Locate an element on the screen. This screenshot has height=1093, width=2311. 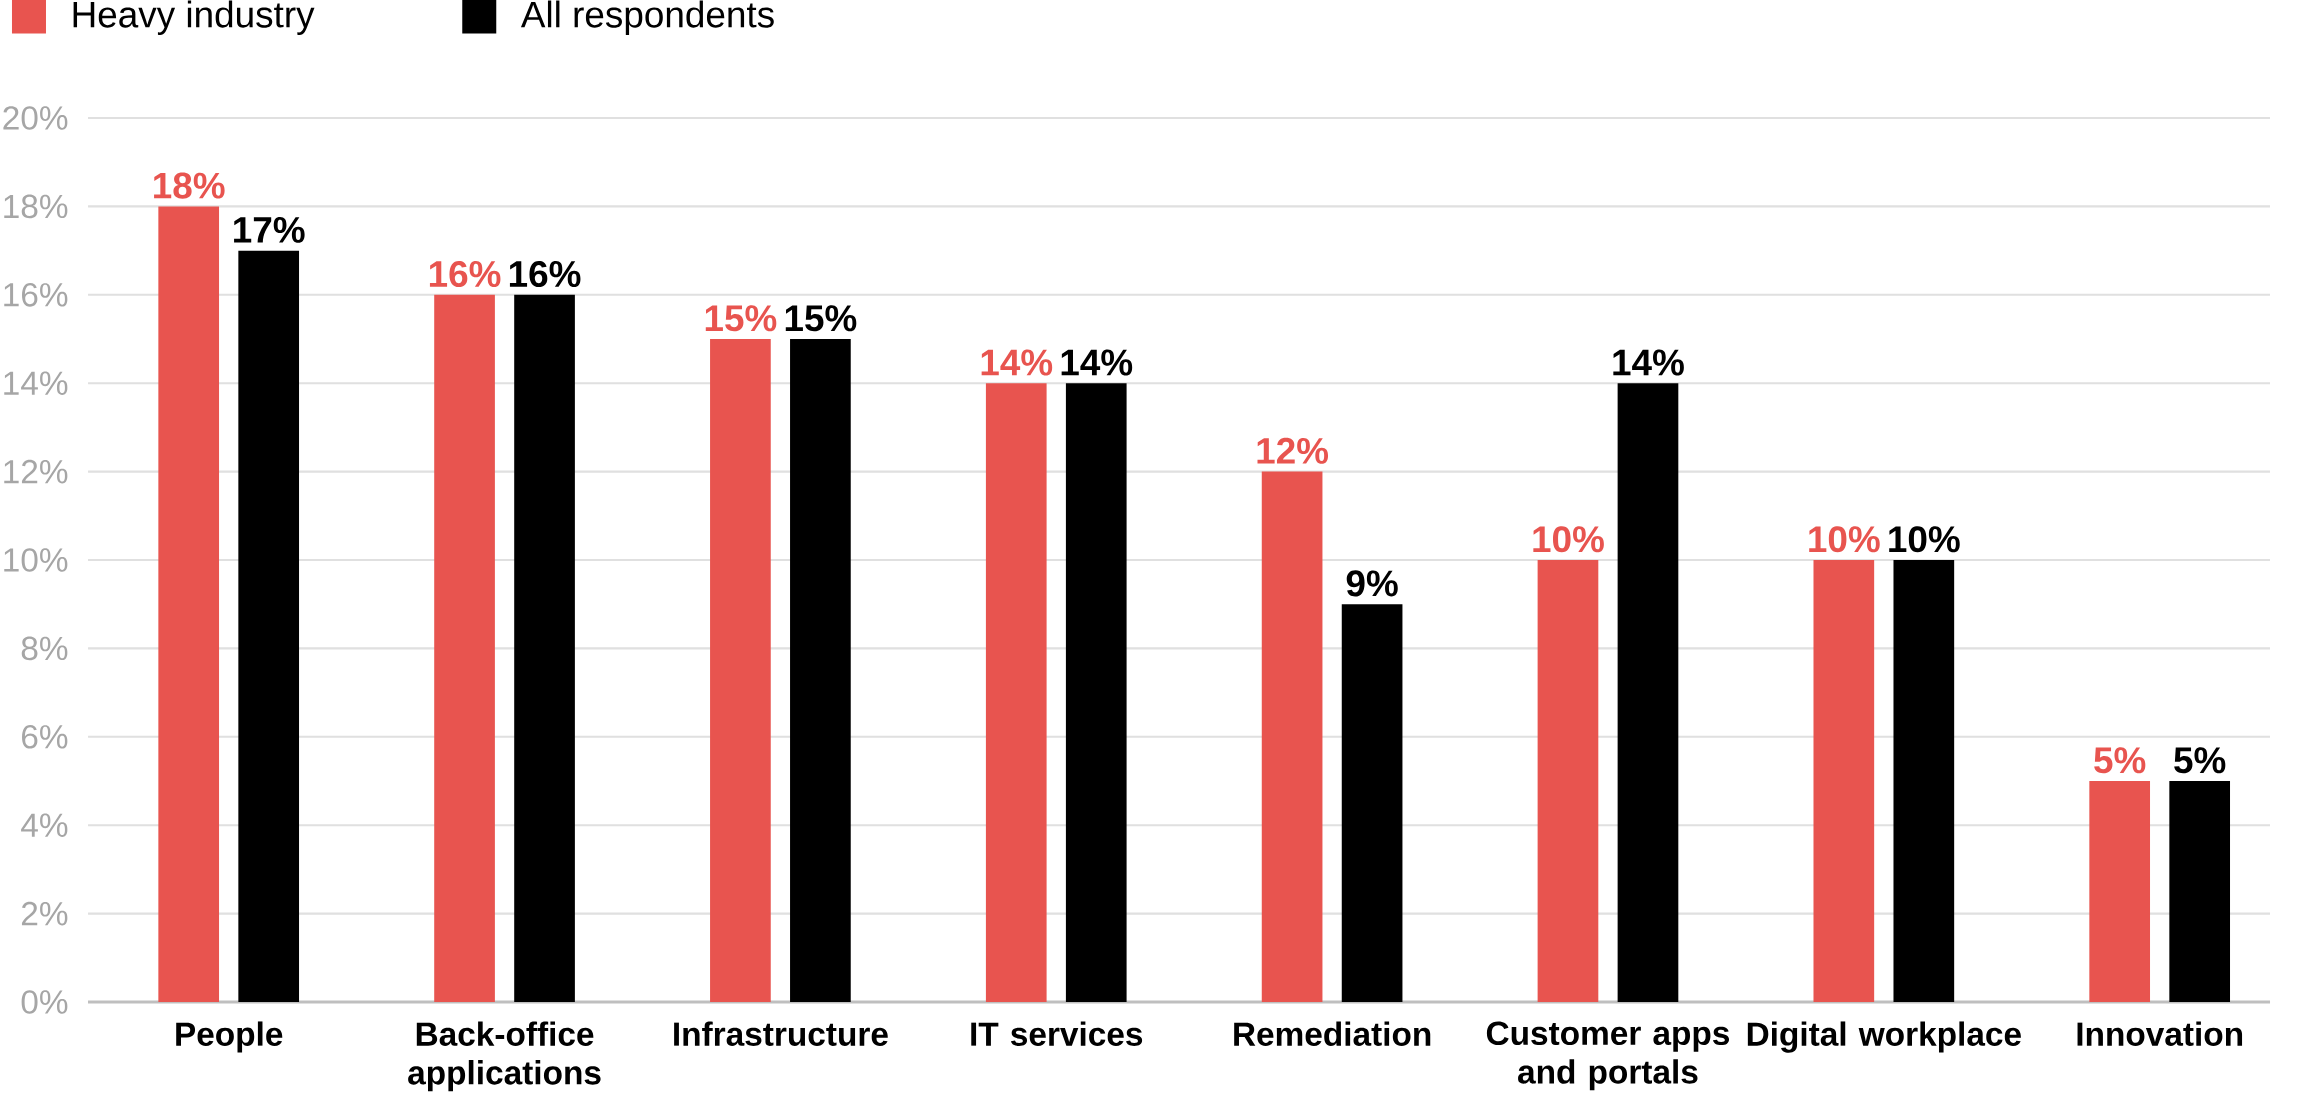
y-tick-label: 10% is located at coordinates (36, 560).